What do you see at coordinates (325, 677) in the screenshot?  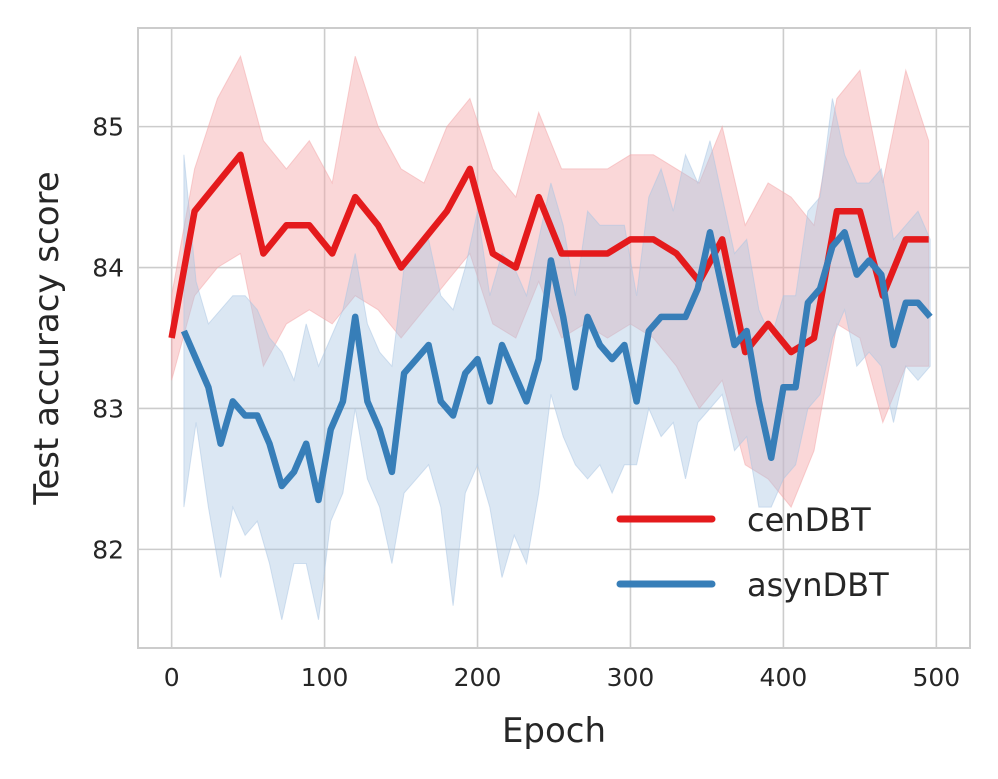 I see `x-tick-label: 100` at bounding box center [325, 677].